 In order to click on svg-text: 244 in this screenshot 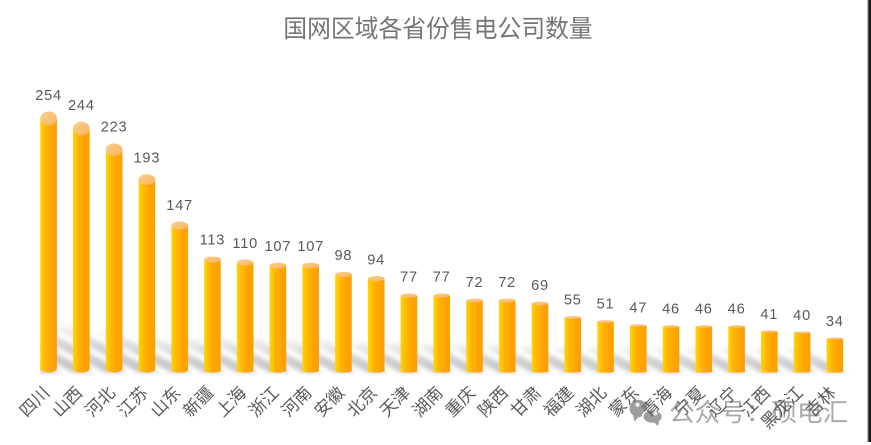, I will do `click(81, 106)`.